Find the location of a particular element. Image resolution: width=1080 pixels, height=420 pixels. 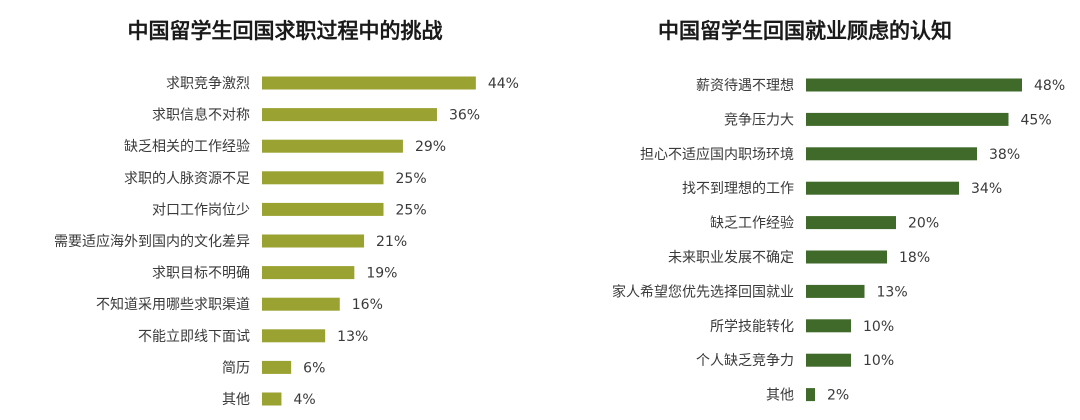

data-label: 34% is located at coordinates (986, 189).